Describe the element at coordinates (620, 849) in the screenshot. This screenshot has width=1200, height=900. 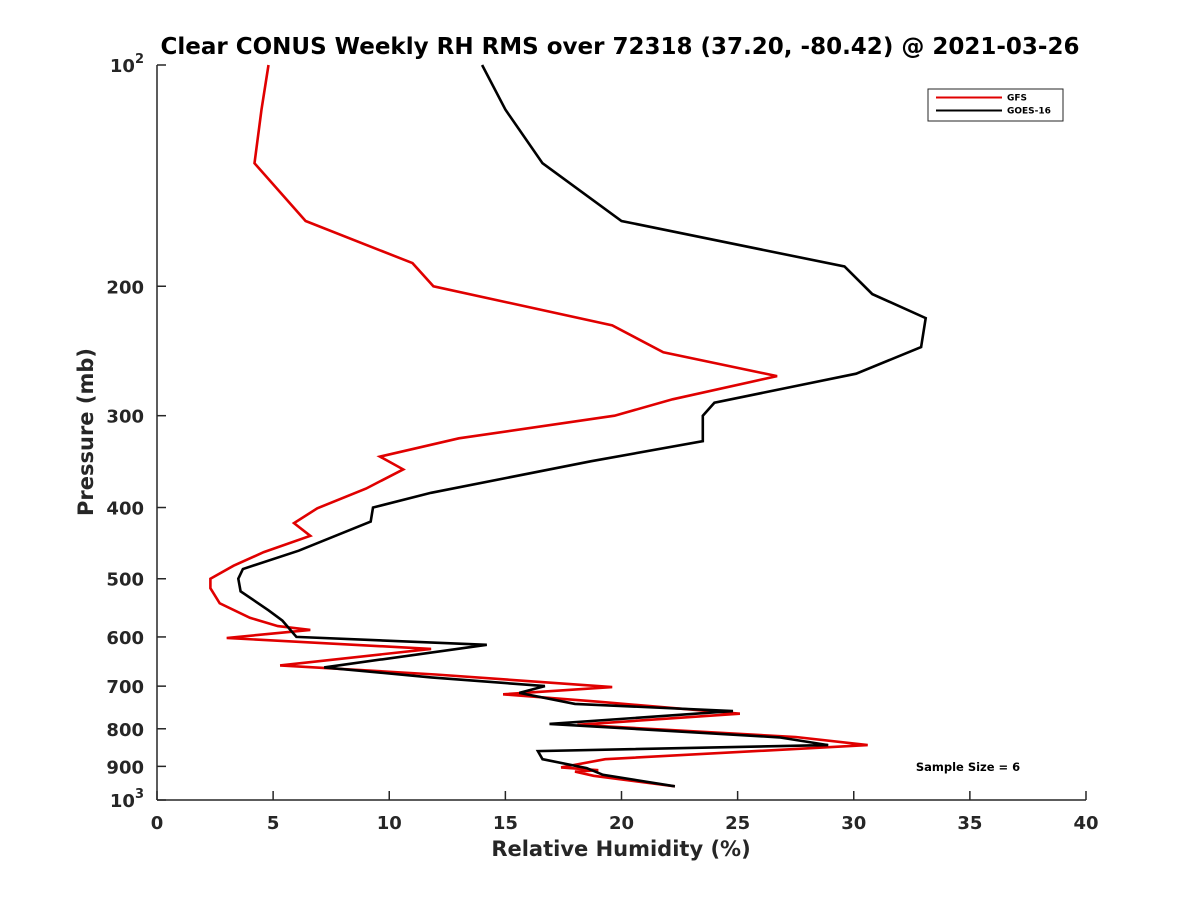
I see `x-axis-label: Relative Humidity (%)` at that location.